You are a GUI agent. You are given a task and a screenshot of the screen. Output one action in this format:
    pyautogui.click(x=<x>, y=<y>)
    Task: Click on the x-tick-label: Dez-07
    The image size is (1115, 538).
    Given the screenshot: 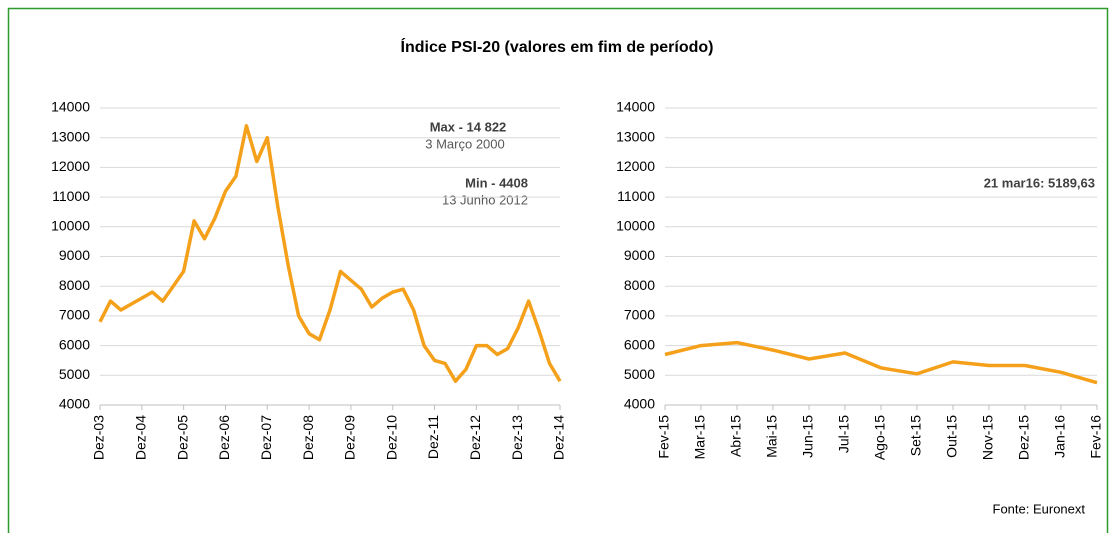 What is the action you would take?
    pyautogui.click(x=266, y=437)
    